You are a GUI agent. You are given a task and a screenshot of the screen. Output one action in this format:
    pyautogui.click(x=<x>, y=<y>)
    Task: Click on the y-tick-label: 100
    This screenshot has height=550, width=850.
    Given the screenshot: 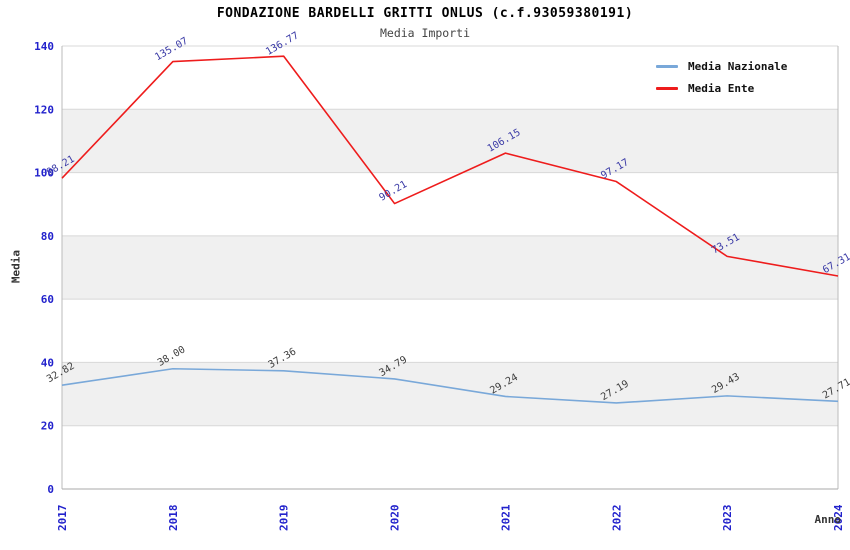 What is the action you would take?
    pyautogui.click(x=44, y=173)
    